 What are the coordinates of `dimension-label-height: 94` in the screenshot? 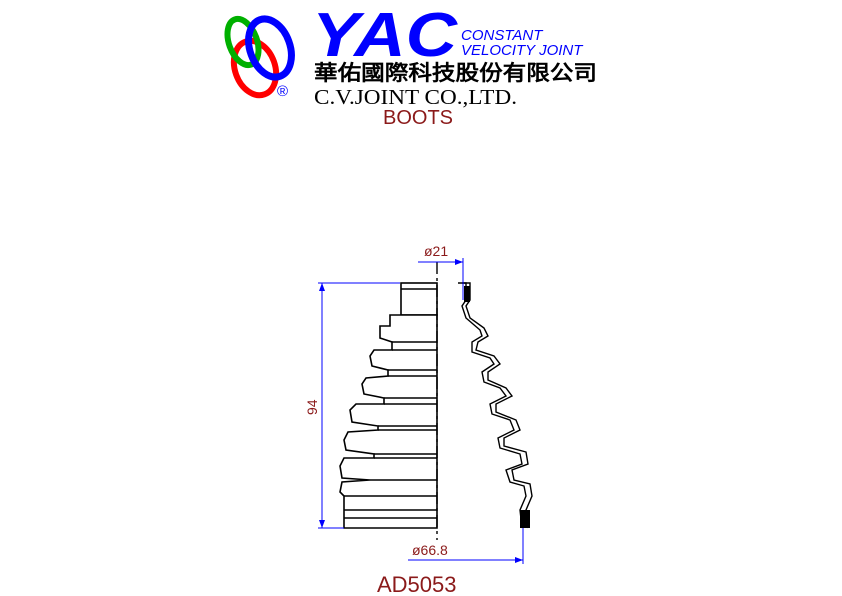 It's located at (312, 407).